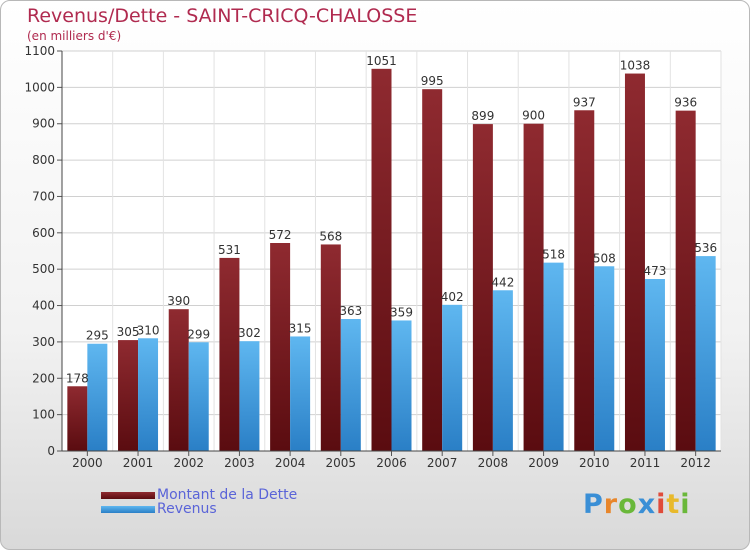 The image size is (750, 550). I want to click on legend-swatch-revenus, so click(128, 509).